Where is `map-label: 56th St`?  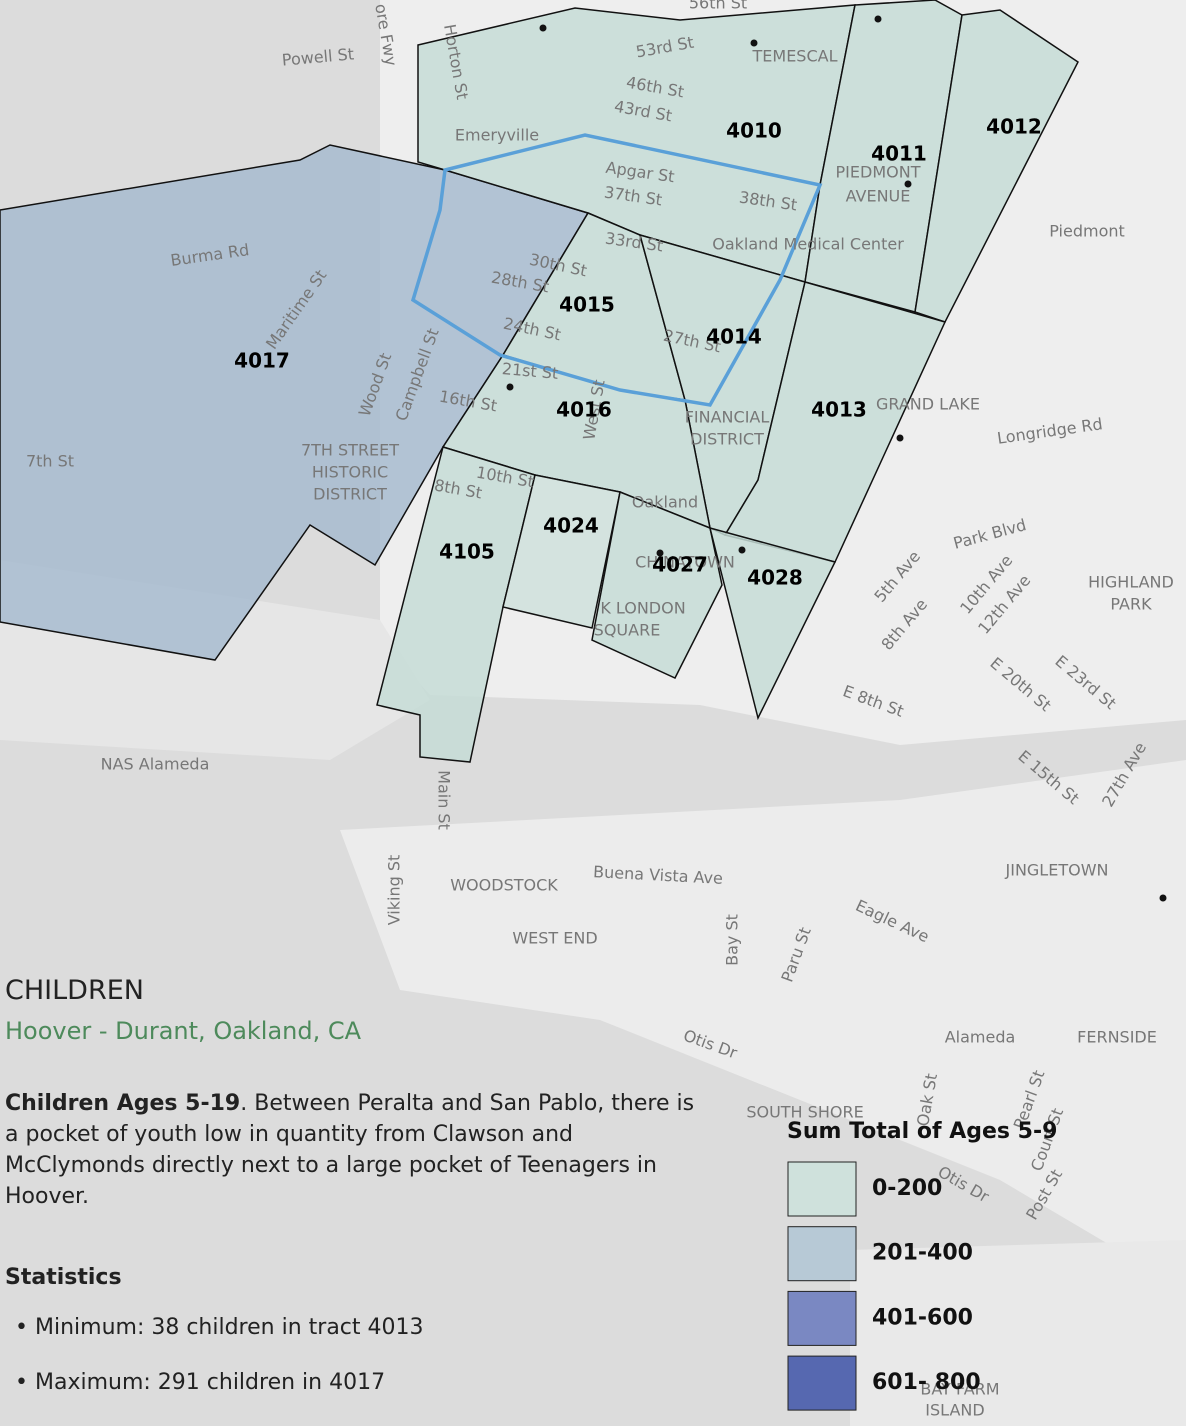
map-label: 56th St is located at coordinates (718, 6).